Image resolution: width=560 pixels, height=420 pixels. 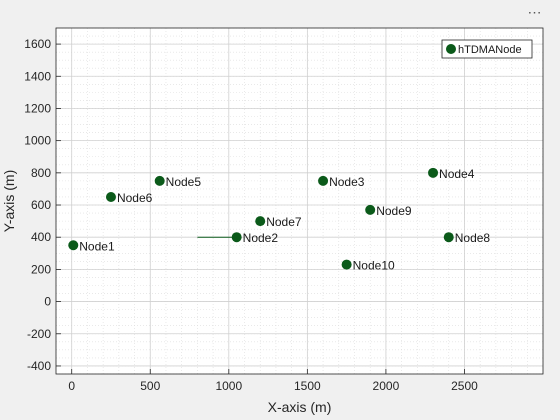 I want to click on y-axis-label: Y-axis (m), so click(x=9, y=201).